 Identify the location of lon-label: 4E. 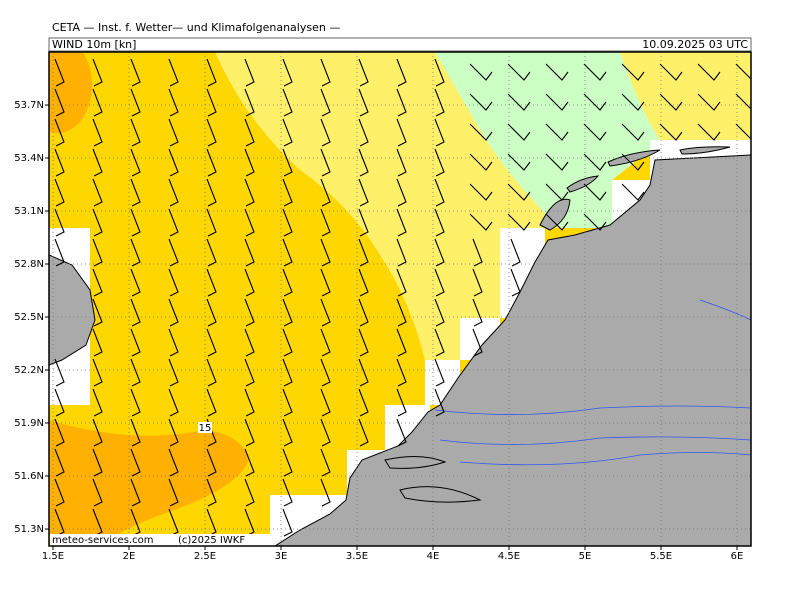
(433, 556).